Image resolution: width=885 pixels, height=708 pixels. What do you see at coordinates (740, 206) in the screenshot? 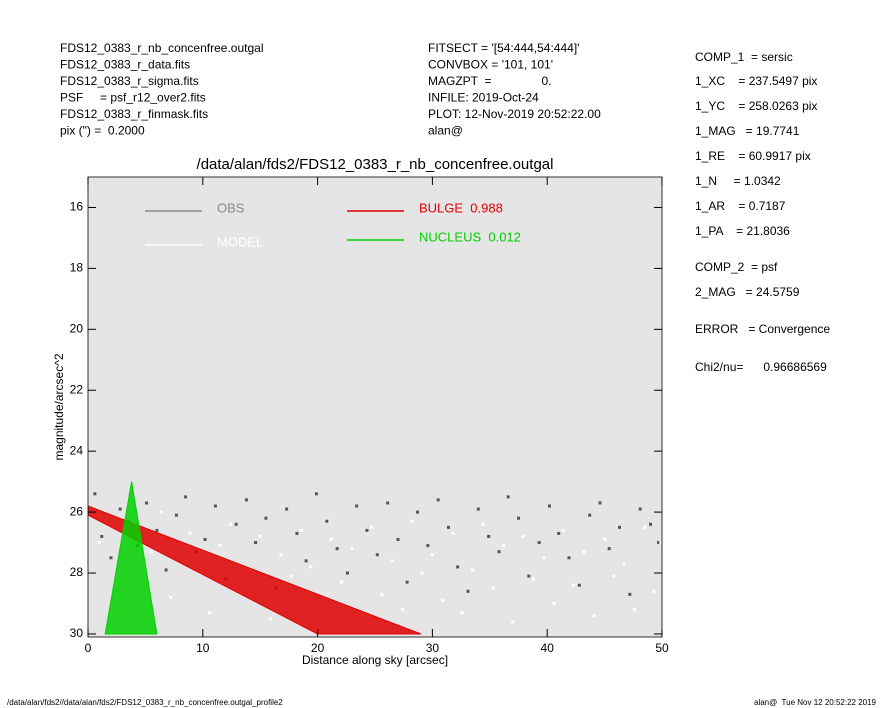
I see `fit-param: 1_AR = 0.7187` at bounding box center [740, 206].